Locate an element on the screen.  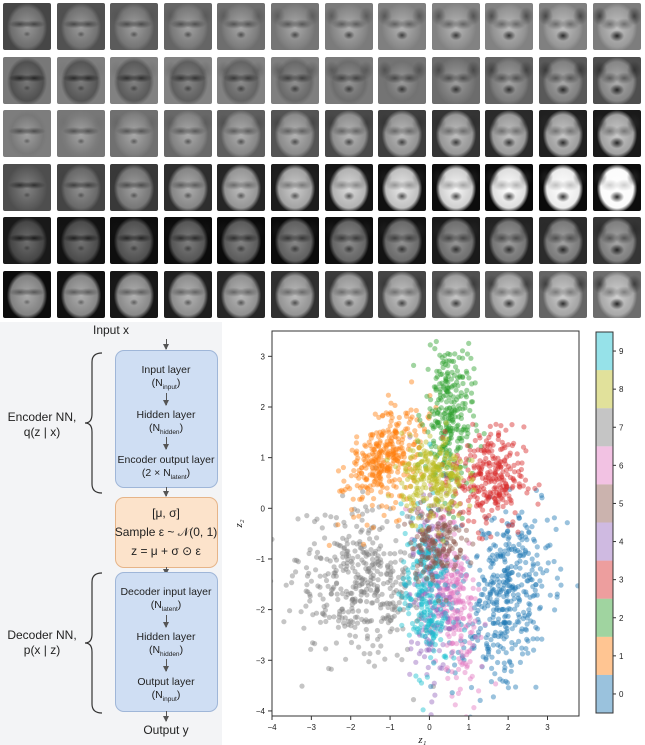
face-thumbnail is located at coordinates (80, 80).